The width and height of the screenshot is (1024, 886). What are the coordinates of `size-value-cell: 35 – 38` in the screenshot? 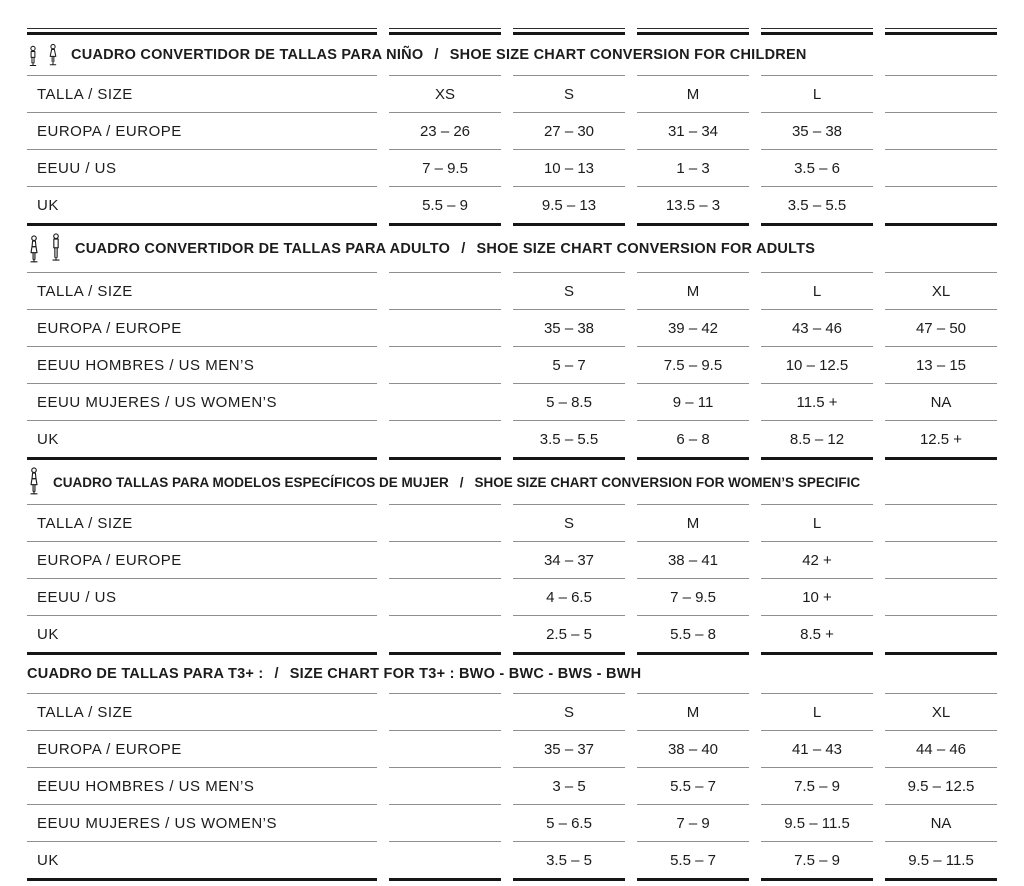 It's located at (817, 130).